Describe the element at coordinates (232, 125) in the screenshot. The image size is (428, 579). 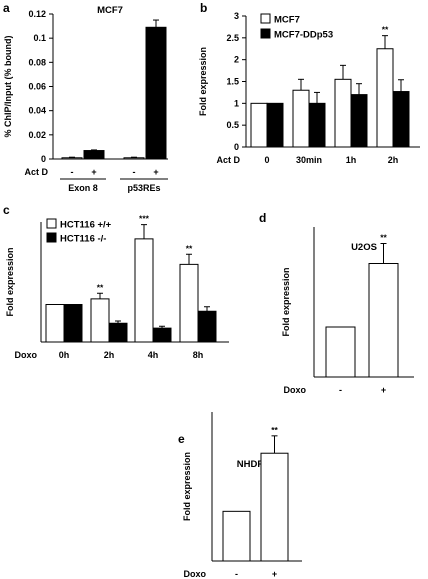
I see `y-tick-label: 0.5` at that location.